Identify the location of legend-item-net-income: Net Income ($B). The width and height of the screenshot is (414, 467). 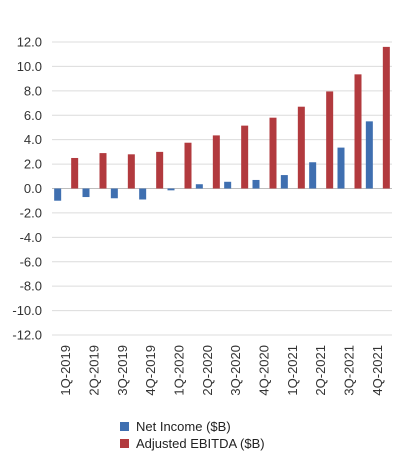
(192, 426).